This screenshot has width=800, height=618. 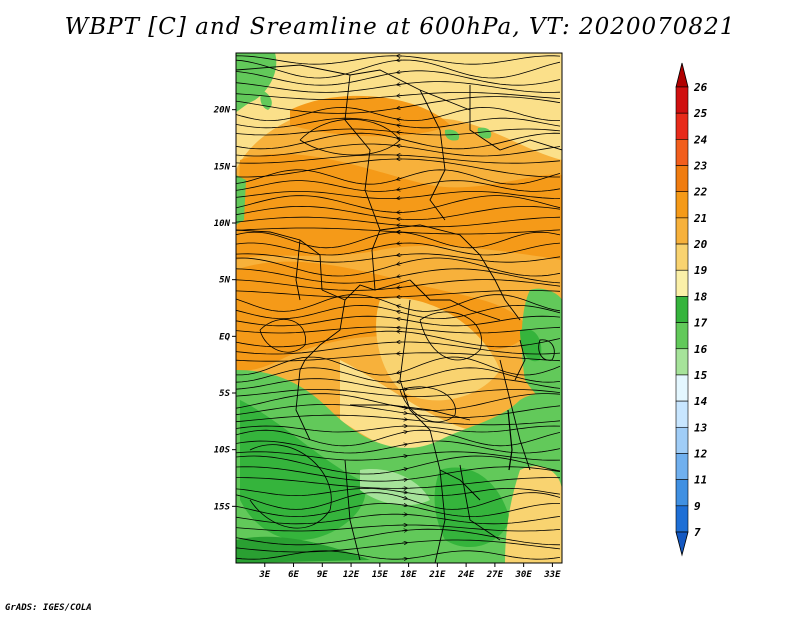 I want to click on colorbar-label: 7, so click(x=697, y=532).